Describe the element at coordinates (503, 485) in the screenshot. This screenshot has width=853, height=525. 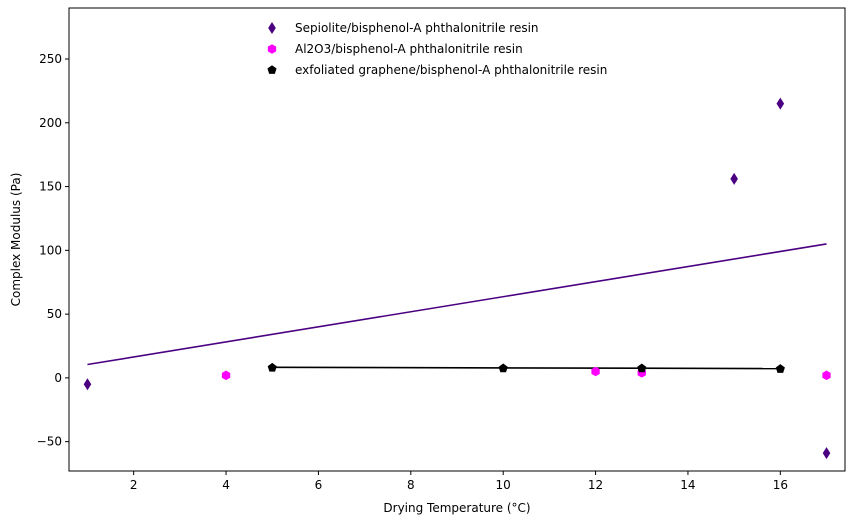
I see `x-tick-label-10: 10` at that location.